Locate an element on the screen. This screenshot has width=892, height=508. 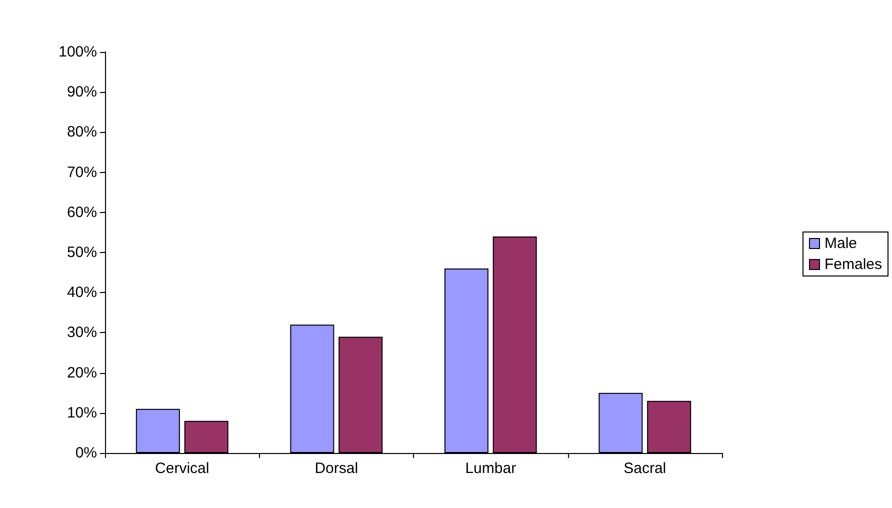
y-tick-label: 20% is located at coordinates (81, 373).